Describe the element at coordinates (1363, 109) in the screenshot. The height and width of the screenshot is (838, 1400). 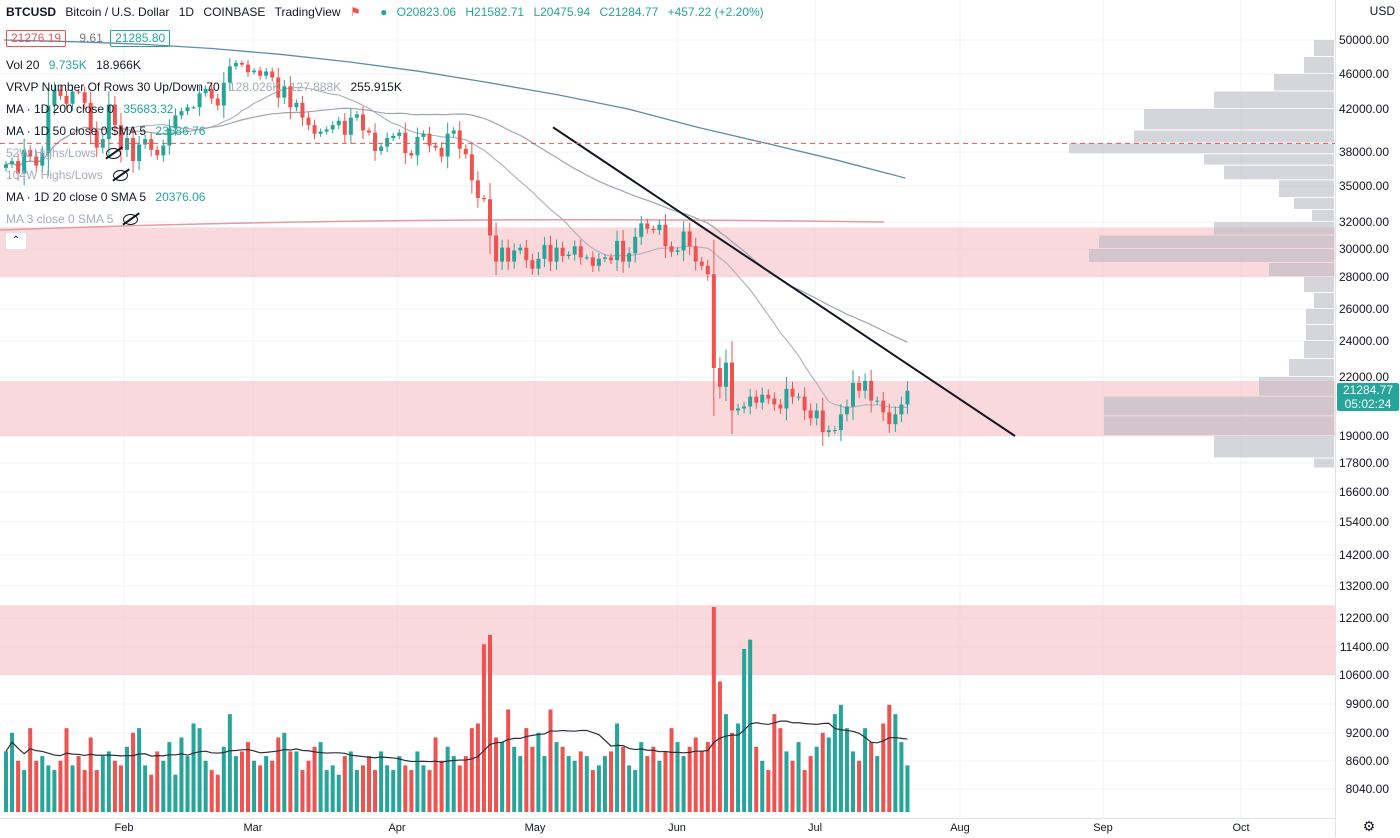
I see `price-tick-label: 42000.00` at that location.